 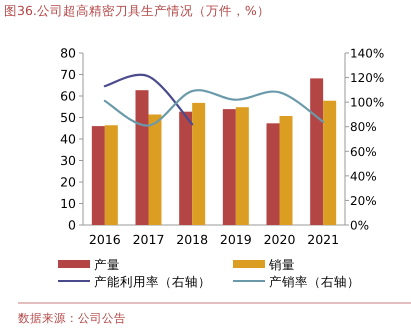 What do you see at coordinates (236, 239) in the screenshot?
I see `x-tick-label: 2019` at bounding box center [236, 239].